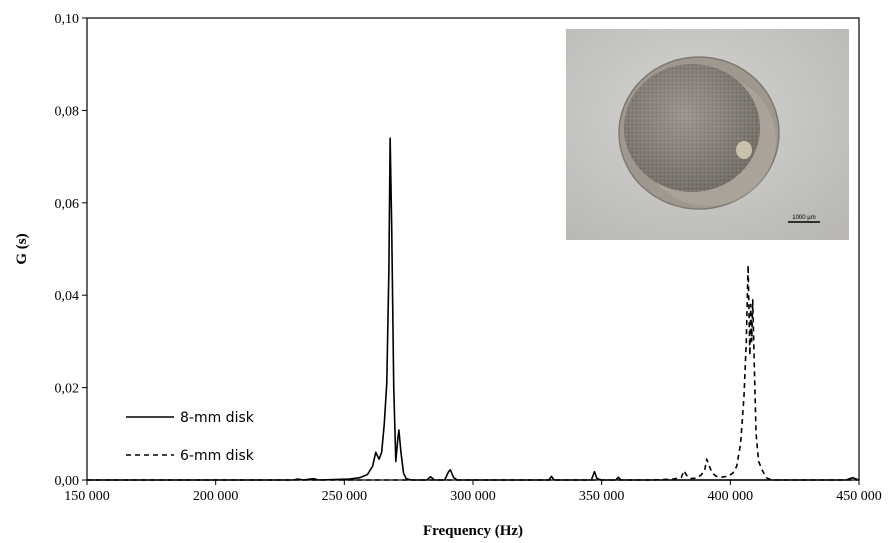  Describe the element at coordinates (602, 496) in the screenshot. I see `x-tick-label: 350 000` at that location.